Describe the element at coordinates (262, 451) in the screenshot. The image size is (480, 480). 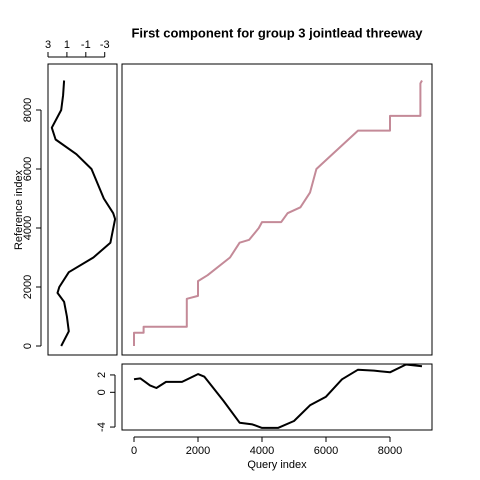
I see `x-tick-label: 4000` at that location.